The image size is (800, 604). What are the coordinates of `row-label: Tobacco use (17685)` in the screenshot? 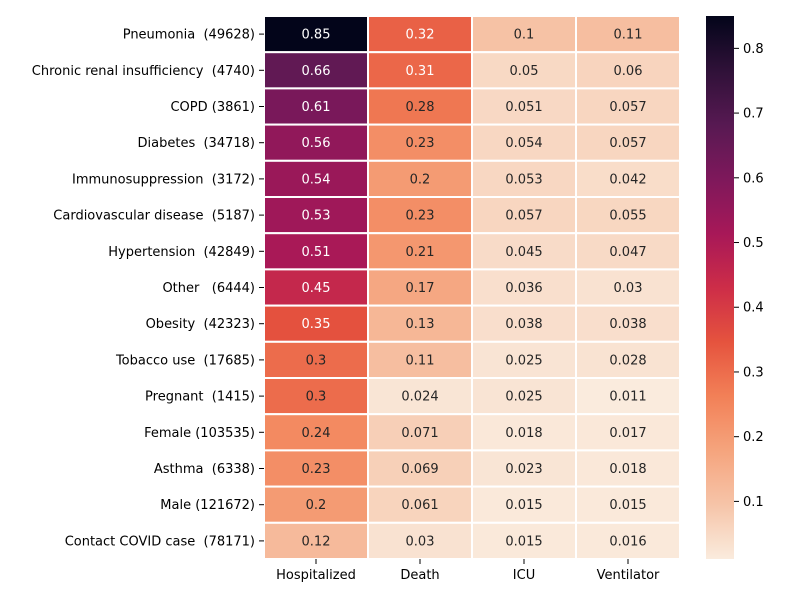 It's located at (185, 360).